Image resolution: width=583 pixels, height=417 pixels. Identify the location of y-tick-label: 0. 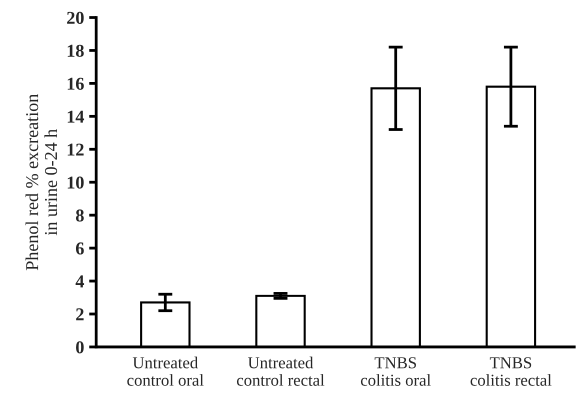
(80, 347).